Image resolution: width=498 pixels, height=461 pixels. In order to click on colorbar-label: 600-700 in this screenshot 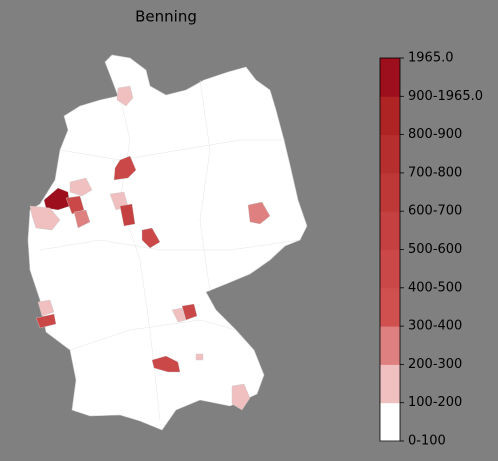, I will do `click(435, 211)`.